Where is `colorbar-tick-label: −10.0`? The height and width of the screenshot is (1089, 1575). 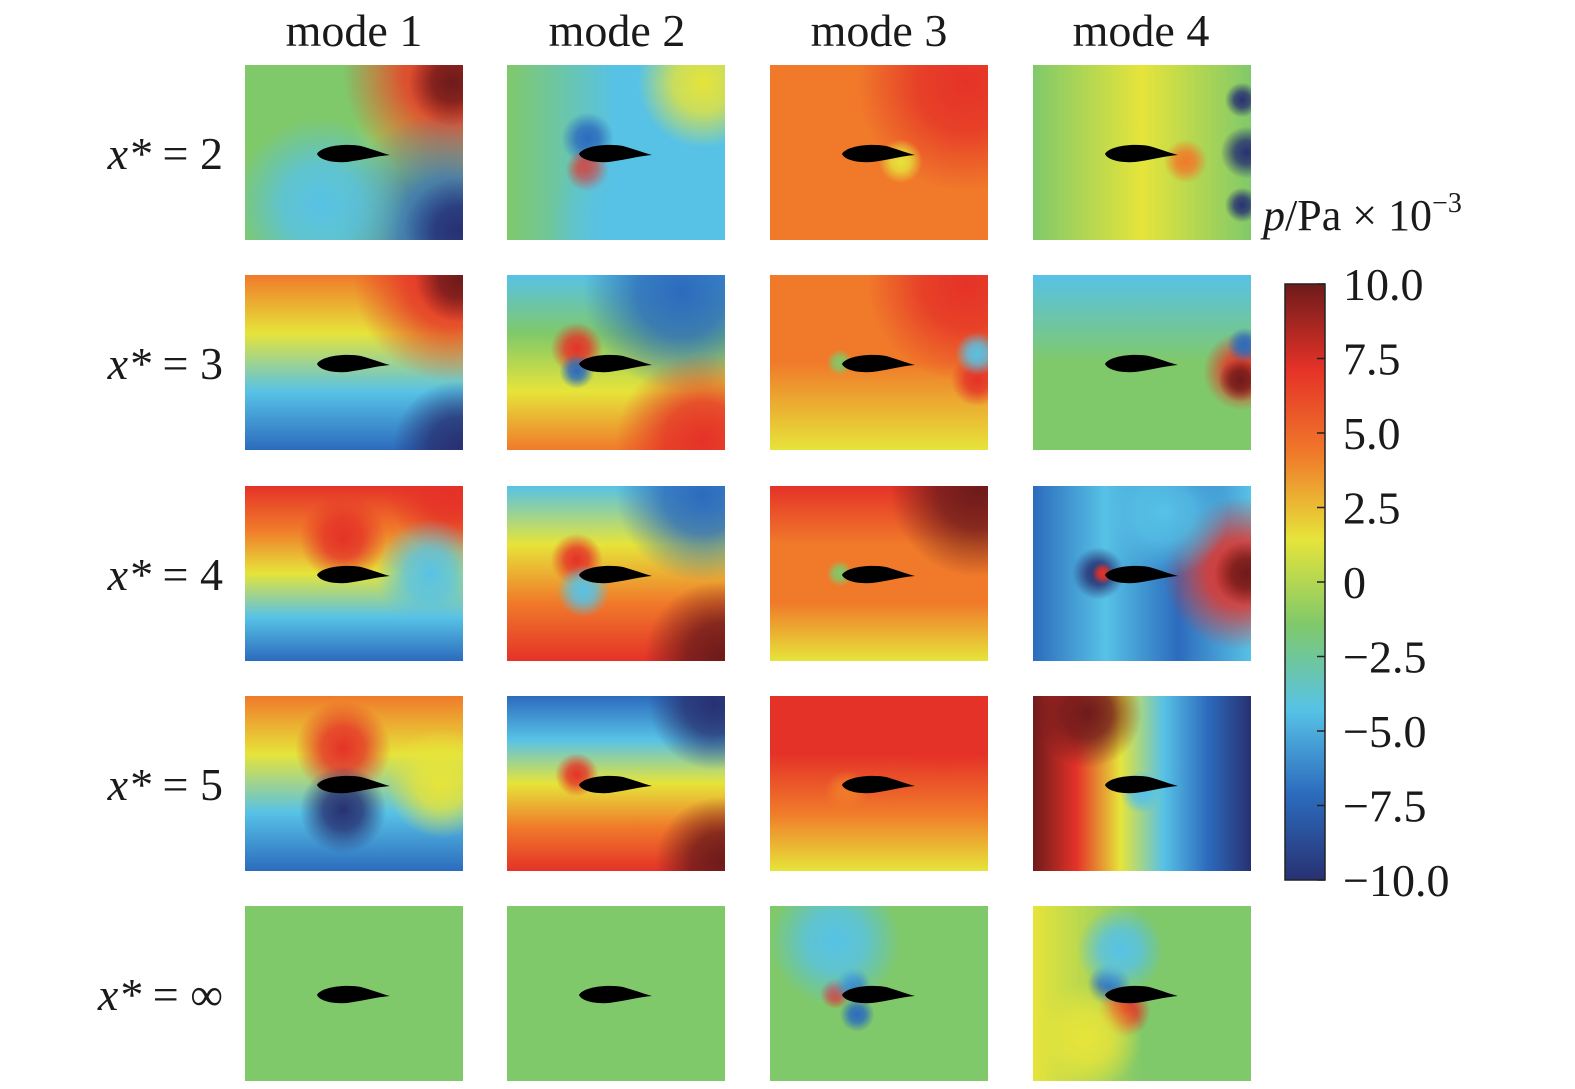 colorbar-tick-label: −10.0 is located at coordinates (1396, 880).